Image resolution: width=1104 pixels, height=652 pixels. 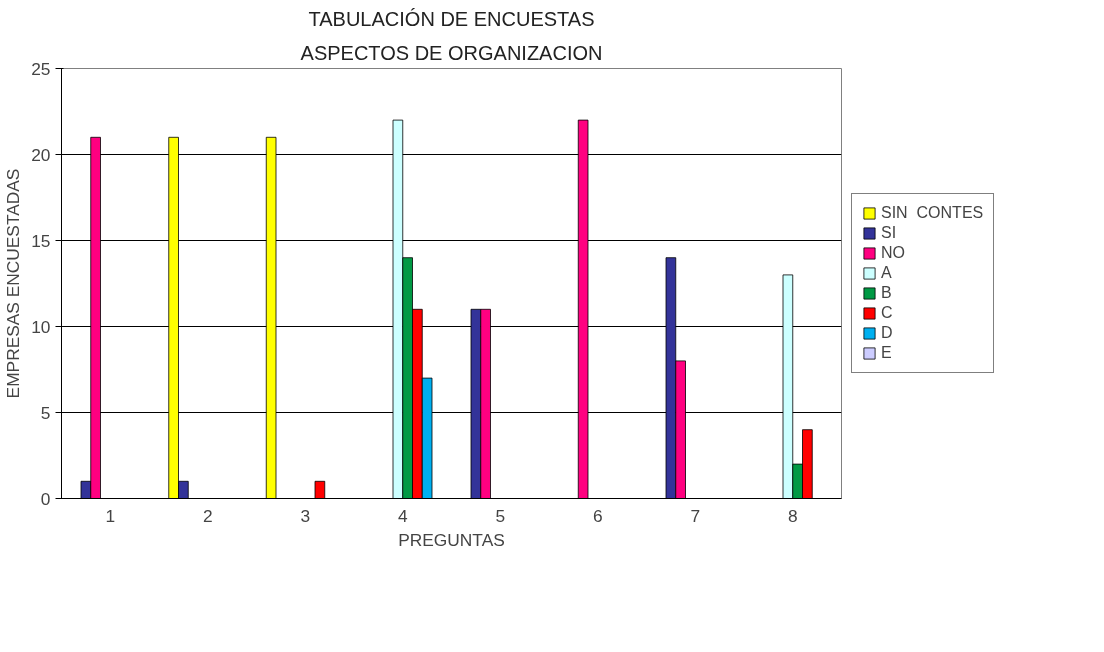 What do you see at coordinates (597, 515) in the screenshot?
I see `x-tick-label: 6` at bounding box center [597, 515].